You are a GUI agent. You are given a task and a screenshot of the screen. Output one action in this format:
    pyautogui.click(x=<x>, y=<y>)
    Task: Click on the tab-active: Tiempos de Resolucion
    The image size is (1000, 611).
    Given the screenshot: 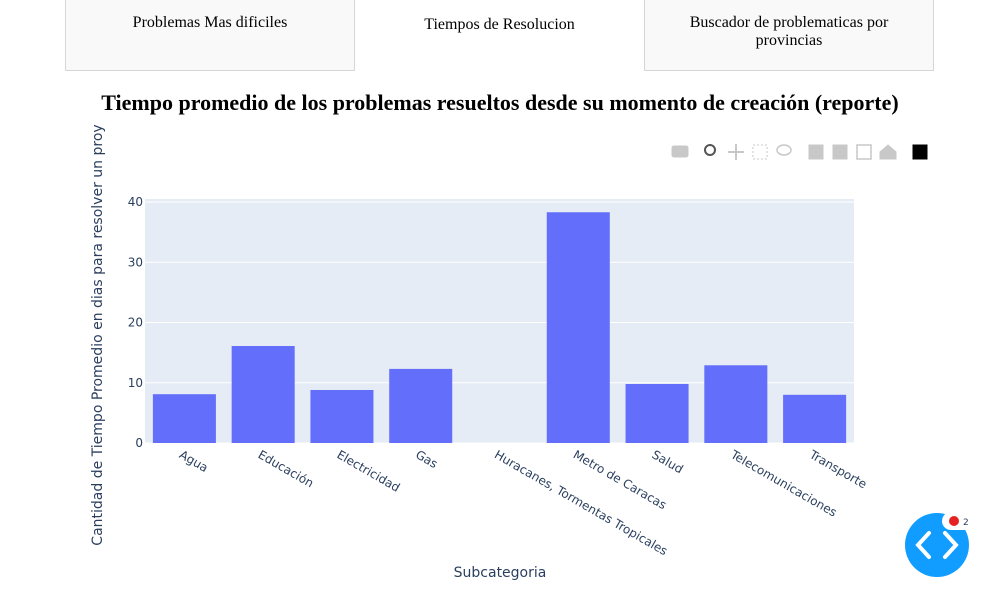 What is the action you would take?
    pyautogui.click(x=499, y=24)
    